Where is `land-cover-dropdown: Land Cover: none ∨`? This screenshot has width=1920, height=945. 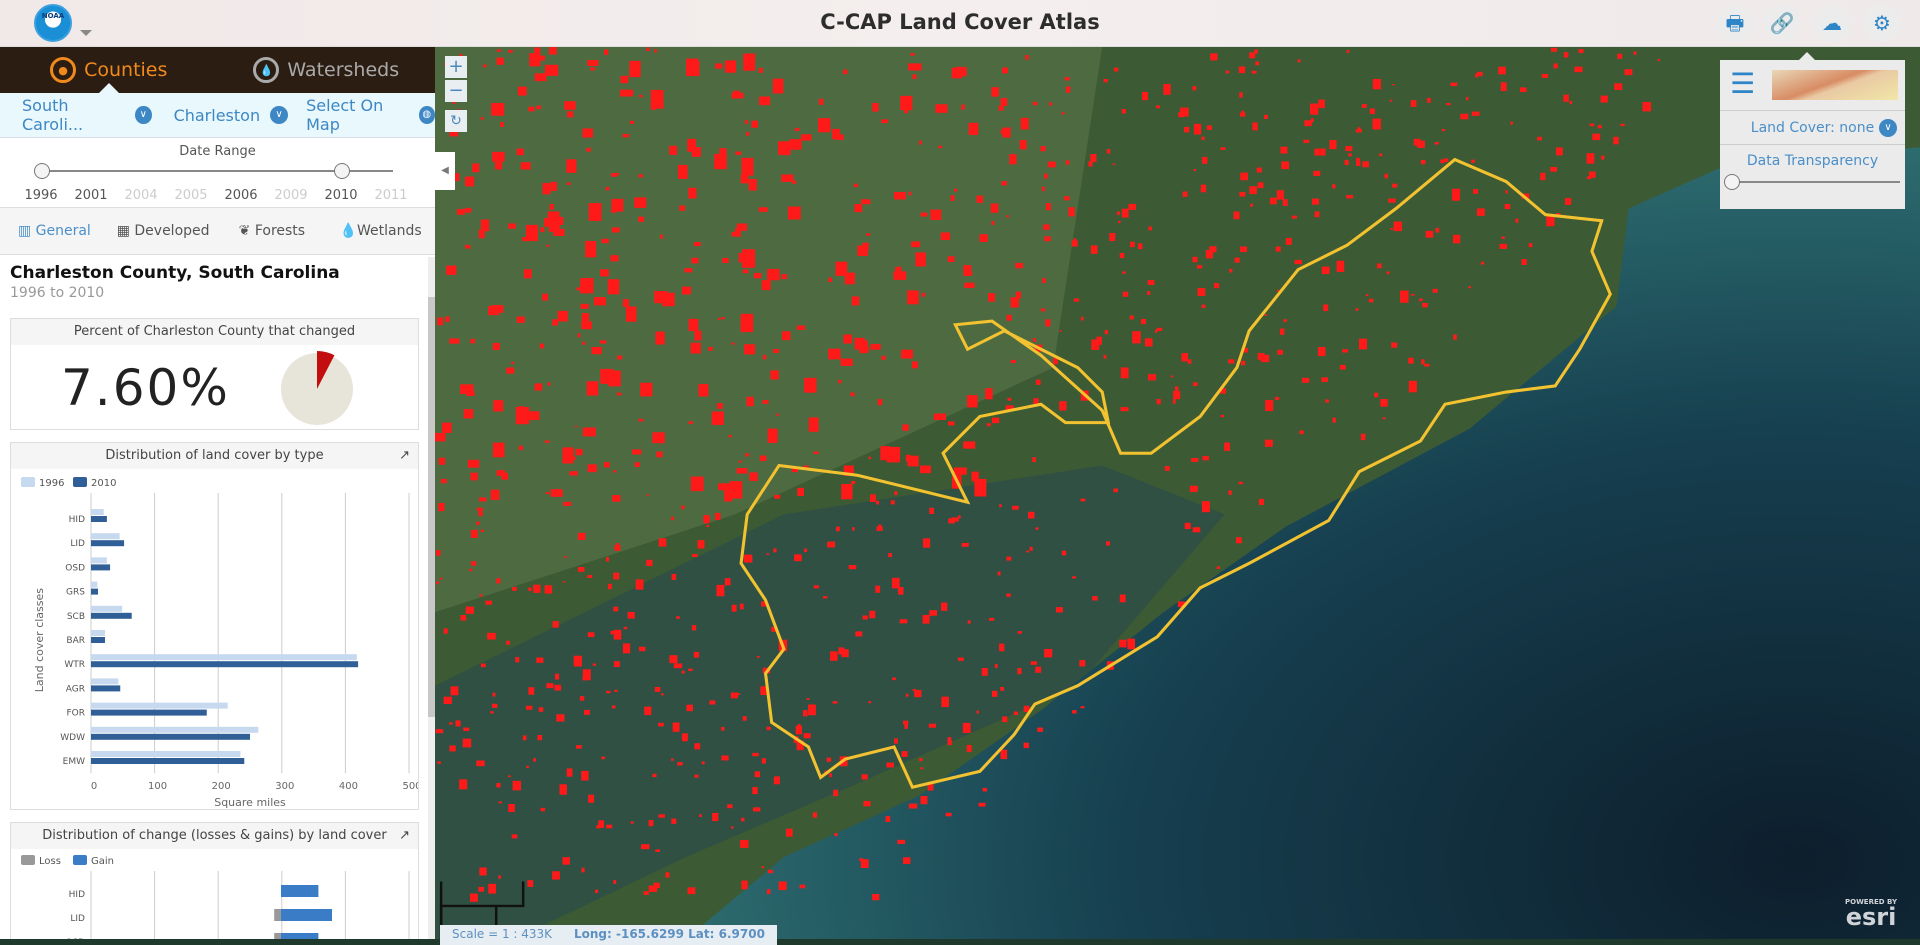
land-cover-dropdown: Land Cover: none ∨ is located at coordinates (1812, 127).